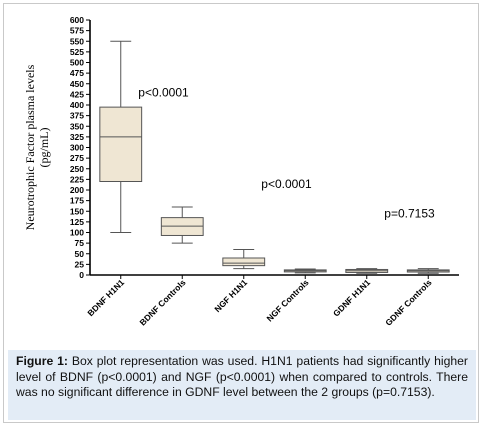  Describe the element at coordinates (77, 211) in the screenshot. I see `y-tick-label: 150` at that location.